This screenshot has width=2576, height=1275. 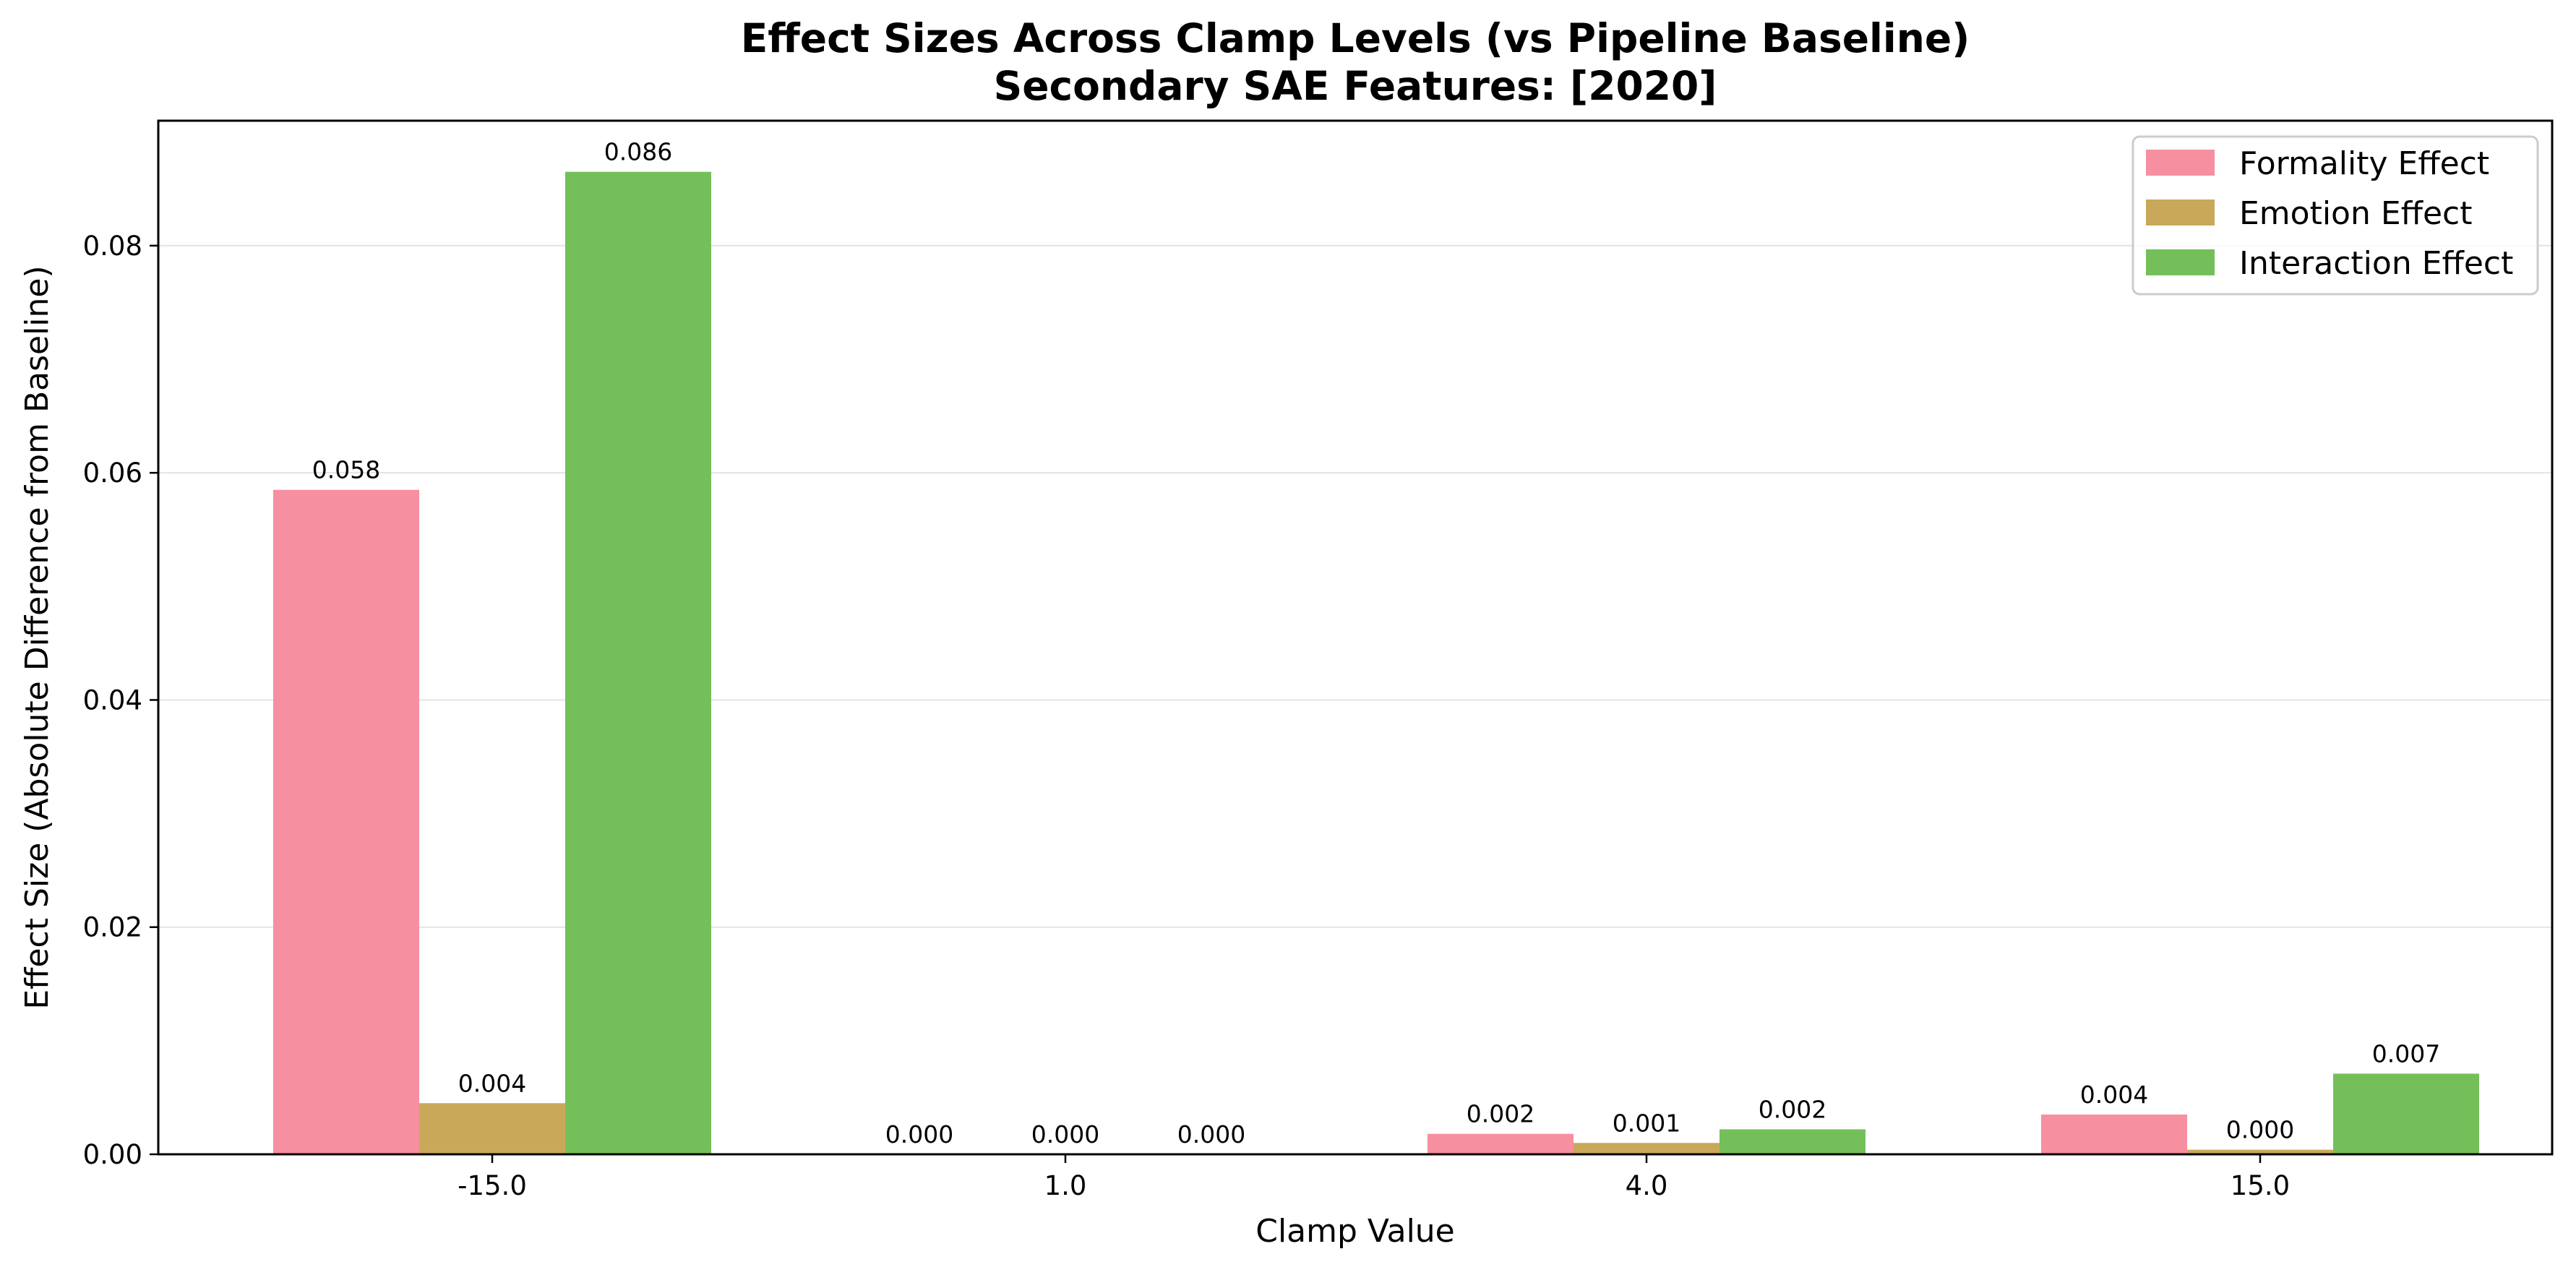 I want to click on x-tick-label: 1.0, so click(x=1065, y=1185).